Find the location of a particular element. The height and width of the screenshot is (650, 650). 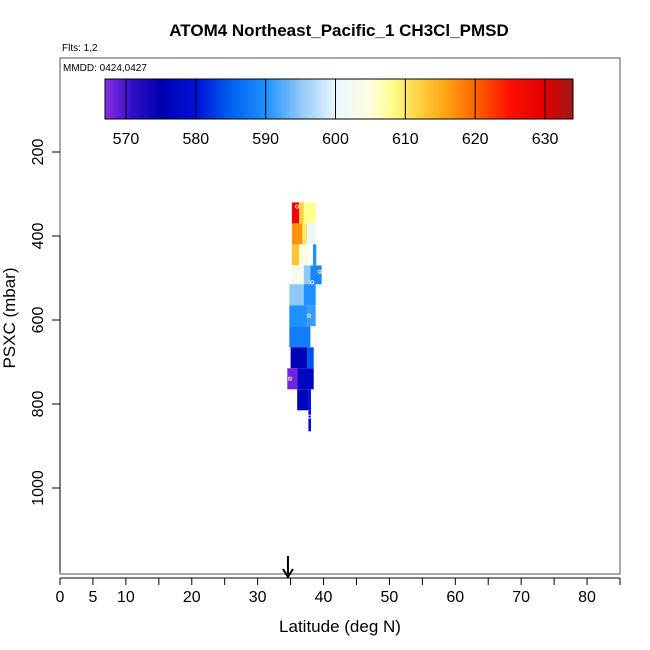

data-markers is located at coordinates (304, 311).